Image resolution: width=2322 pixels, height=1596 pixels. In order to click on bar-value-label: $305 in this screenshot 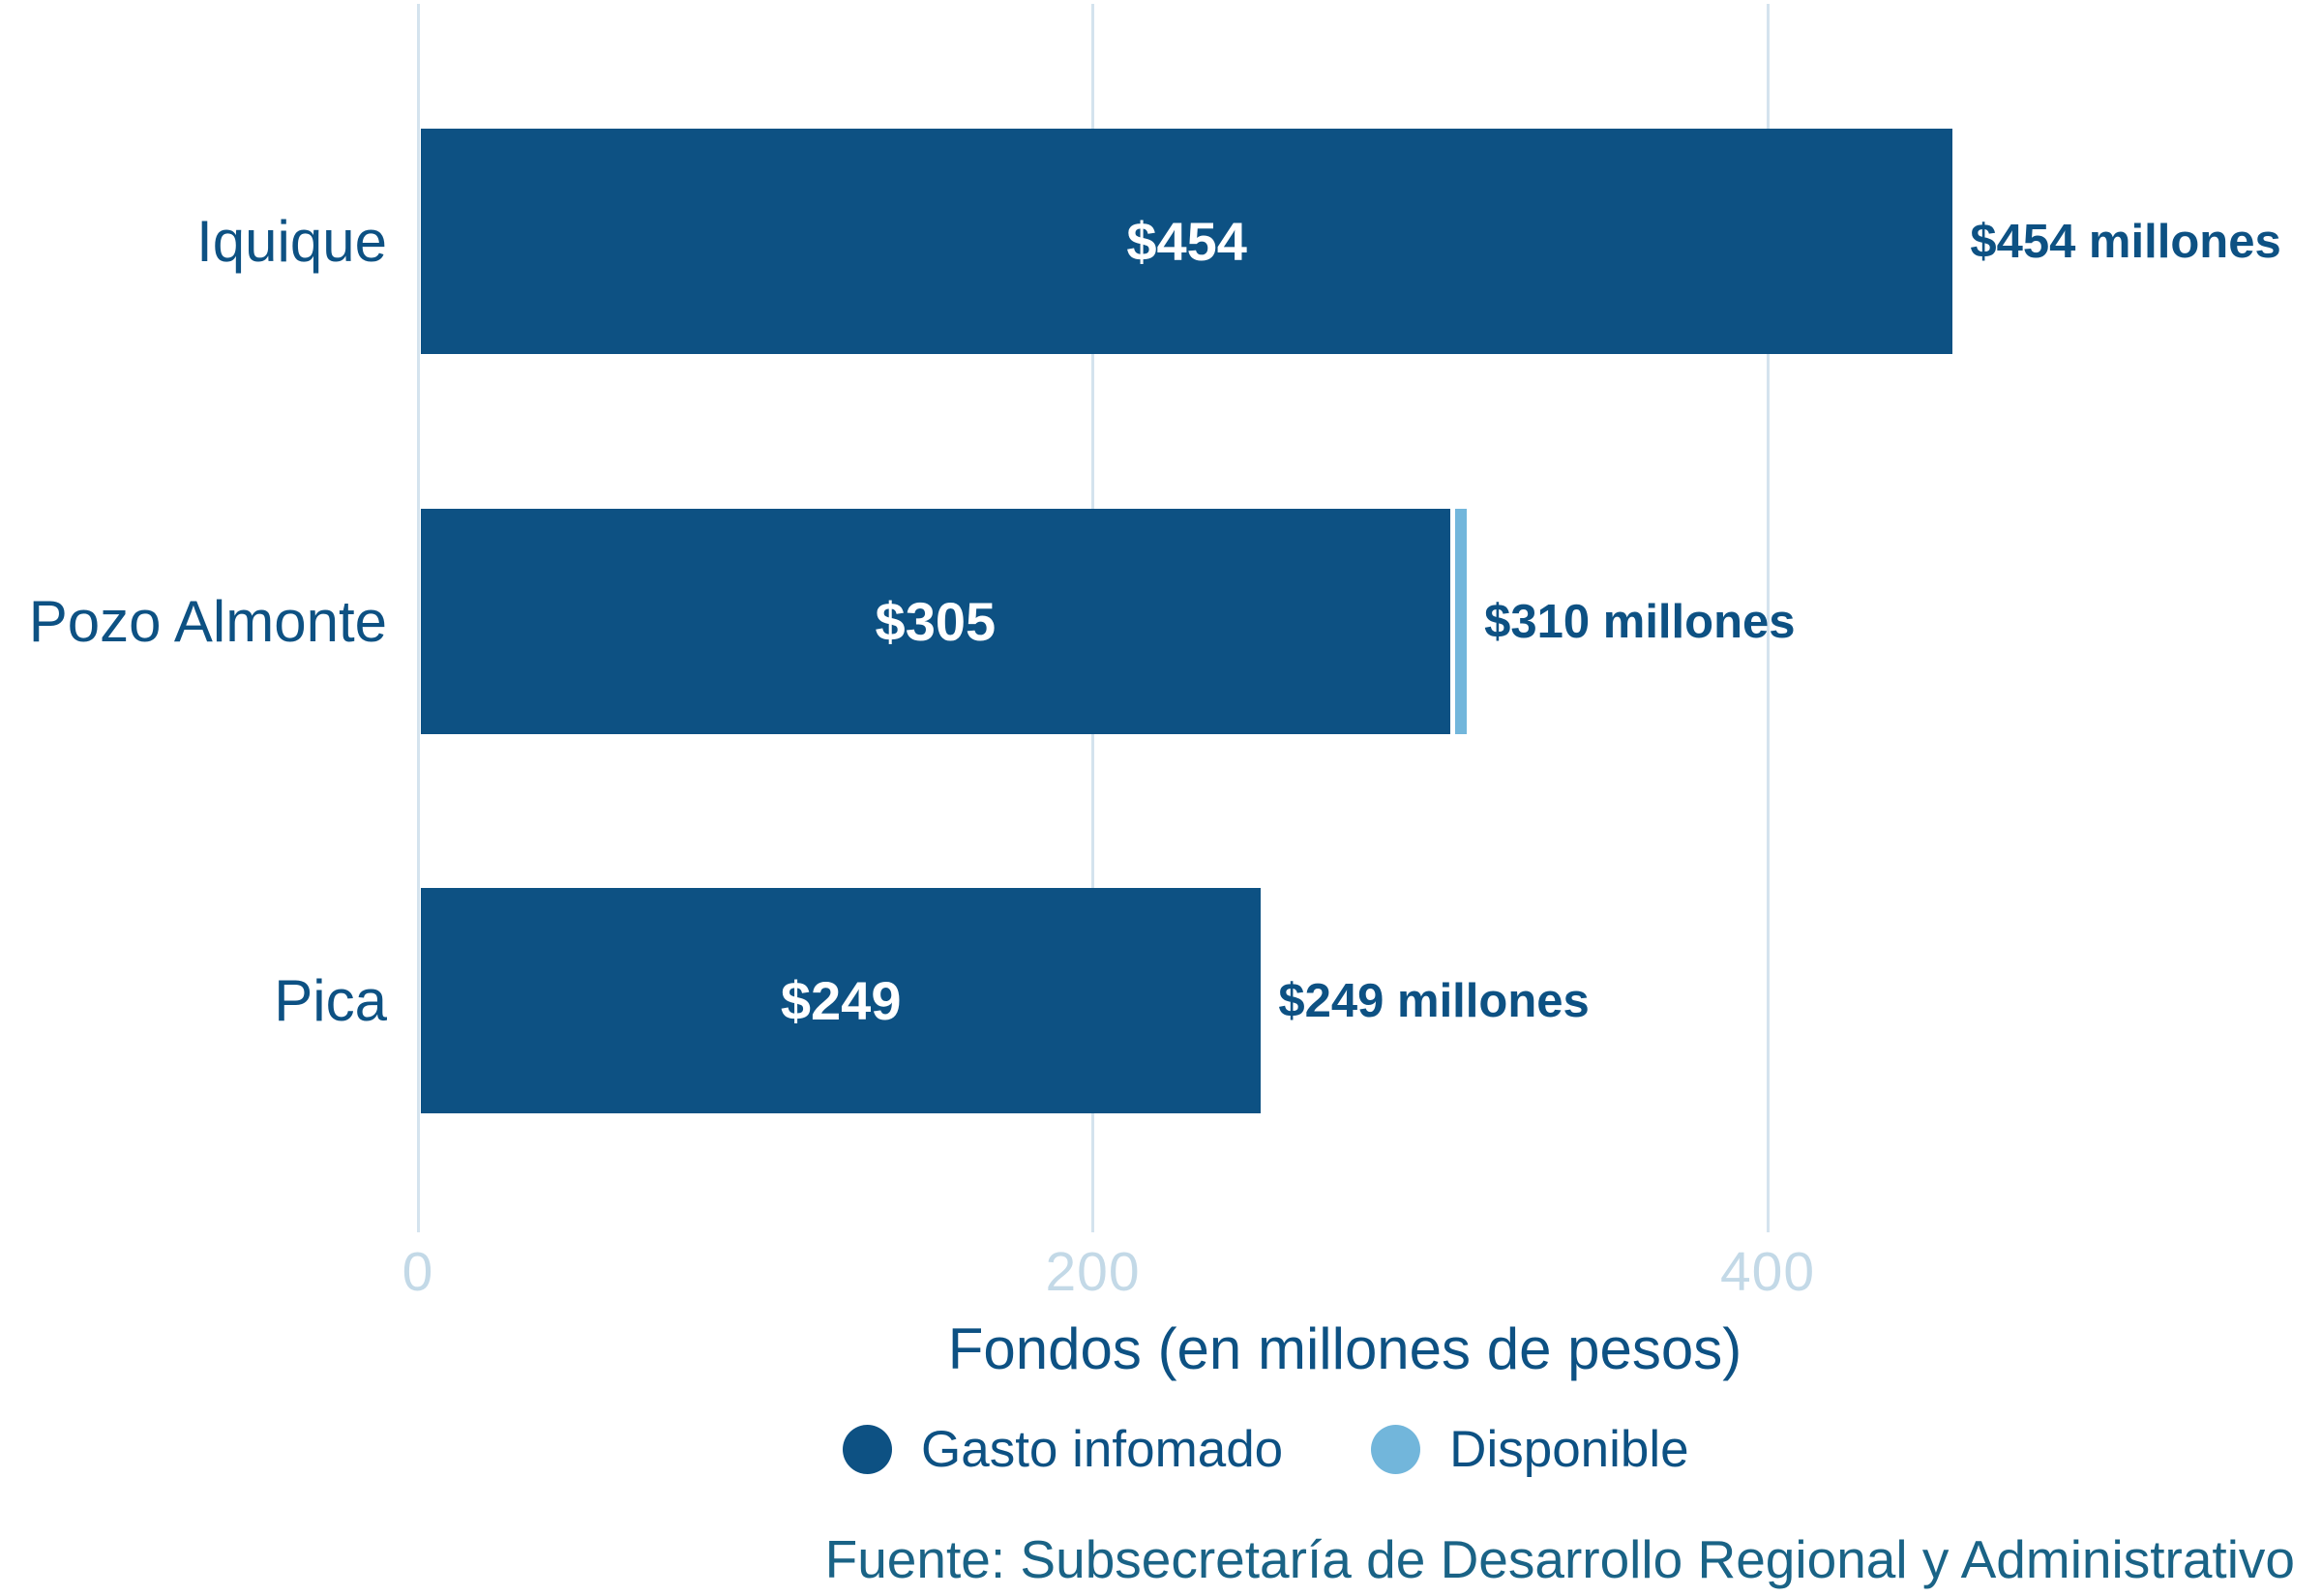, I will do `click(936, 621)`.